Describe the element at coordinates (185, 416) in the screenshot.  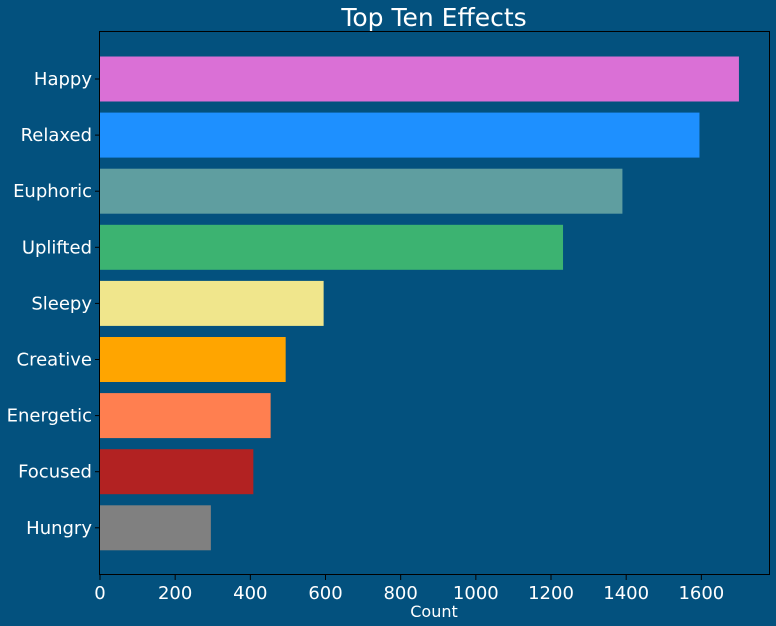
I see `bar-energetic` at that location.